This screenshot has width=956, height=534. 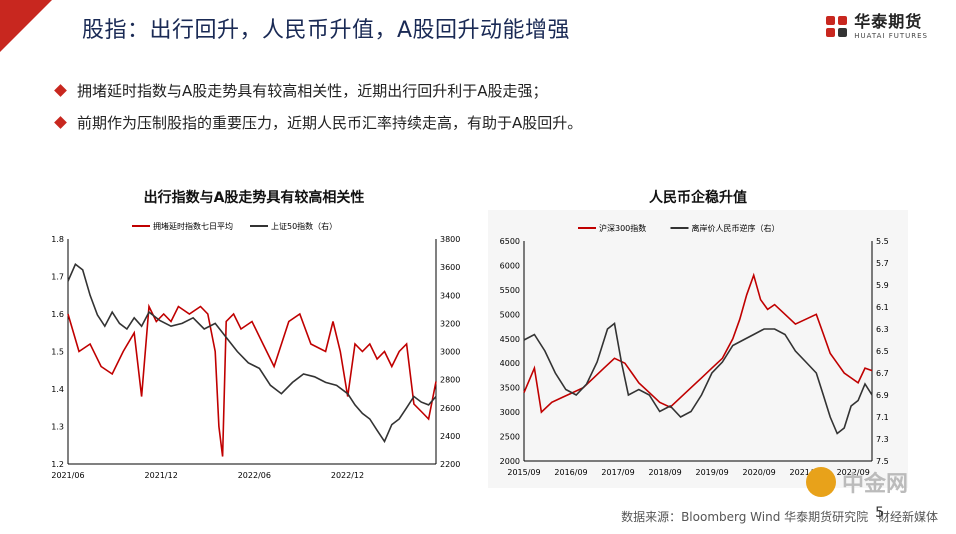 What do you see at coordinates (891, 36) in the screenshot?
I see `logo-subtext: HUATAI FUTURES` at bounding box center [891, 36].